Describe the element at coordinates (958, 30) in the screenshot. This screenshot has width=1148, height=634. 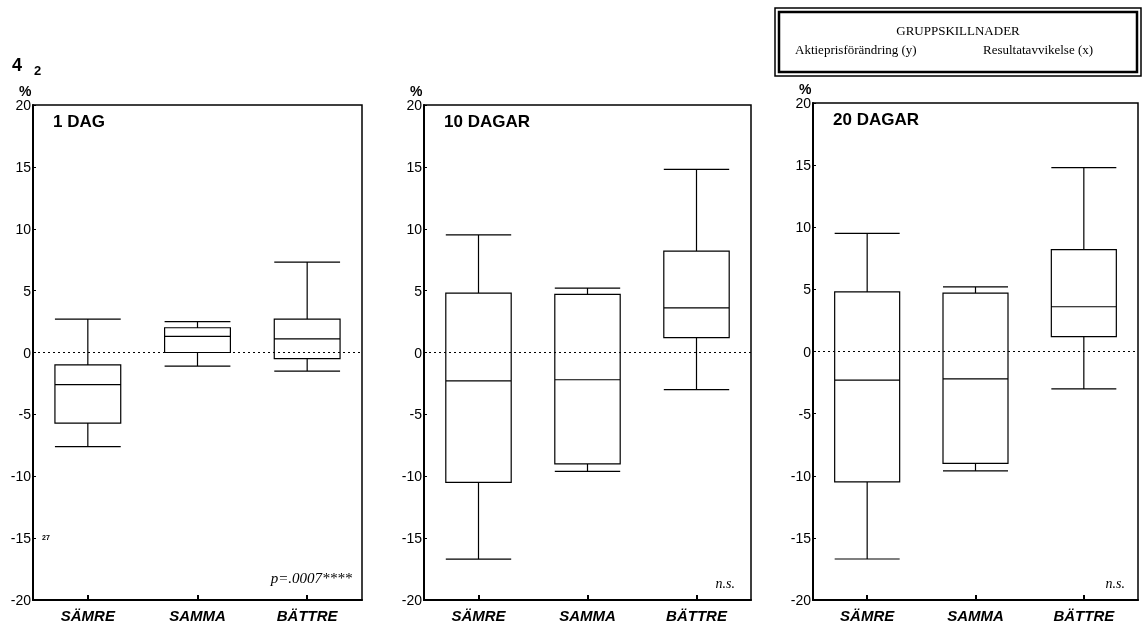
I see `text: GRUPPSKILLNADER` at that location.